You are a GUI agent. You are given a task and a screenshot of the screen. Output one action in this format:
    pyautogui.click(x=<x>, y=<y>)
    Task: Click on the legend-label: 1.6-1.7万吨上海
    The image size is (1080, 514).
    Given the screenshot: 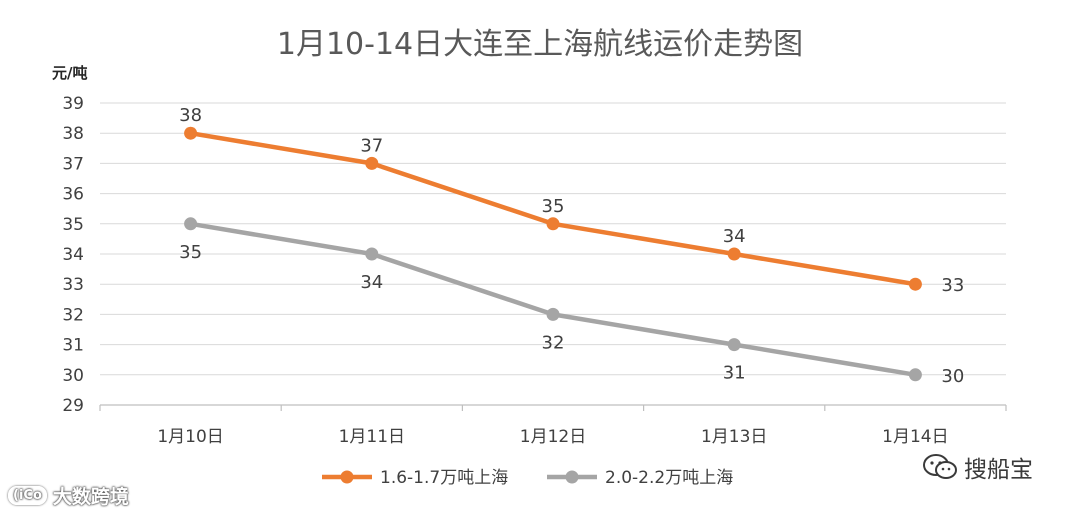 What is the action you would take?
    pyautogui.click(x=444, y=478)
    